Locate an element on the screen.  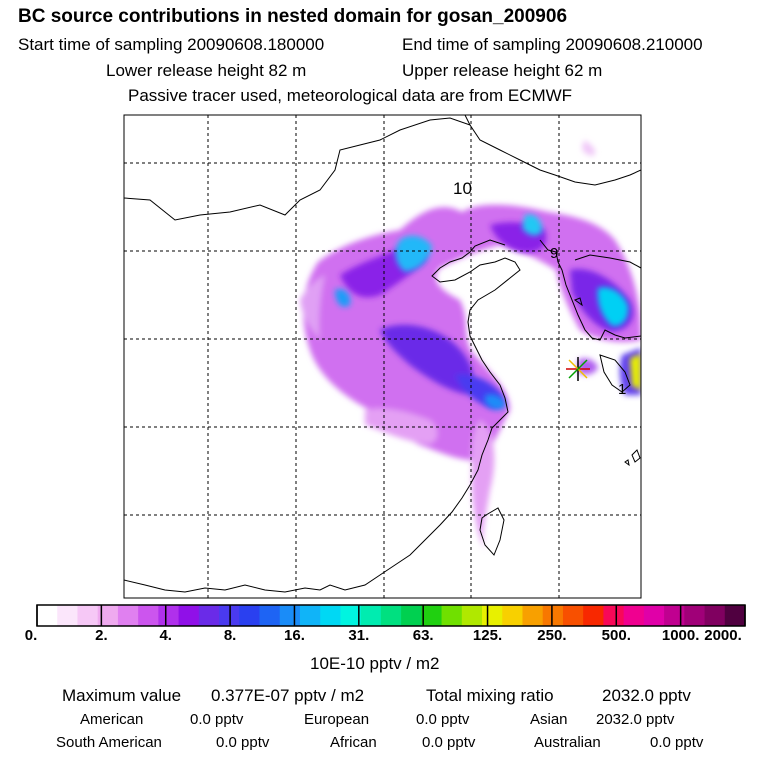
map-label-1: 1 is located at coordinates (622, 389).